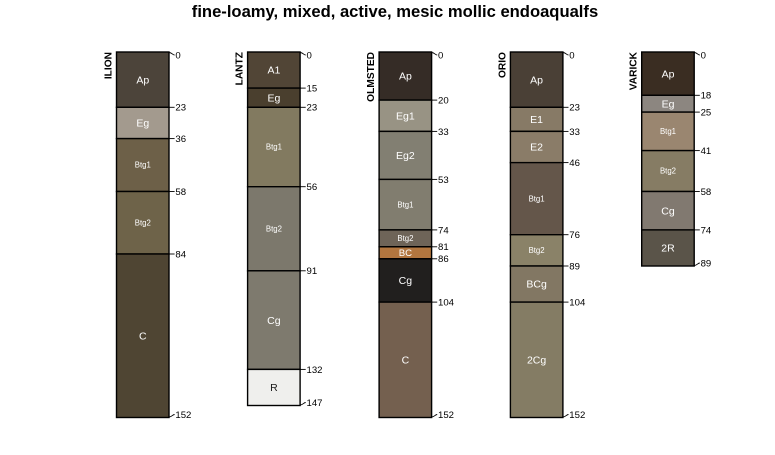 Image resolution: width=775 pixels, height=455 pixels. I want to click on svg-text: 132, so click(315, 370).